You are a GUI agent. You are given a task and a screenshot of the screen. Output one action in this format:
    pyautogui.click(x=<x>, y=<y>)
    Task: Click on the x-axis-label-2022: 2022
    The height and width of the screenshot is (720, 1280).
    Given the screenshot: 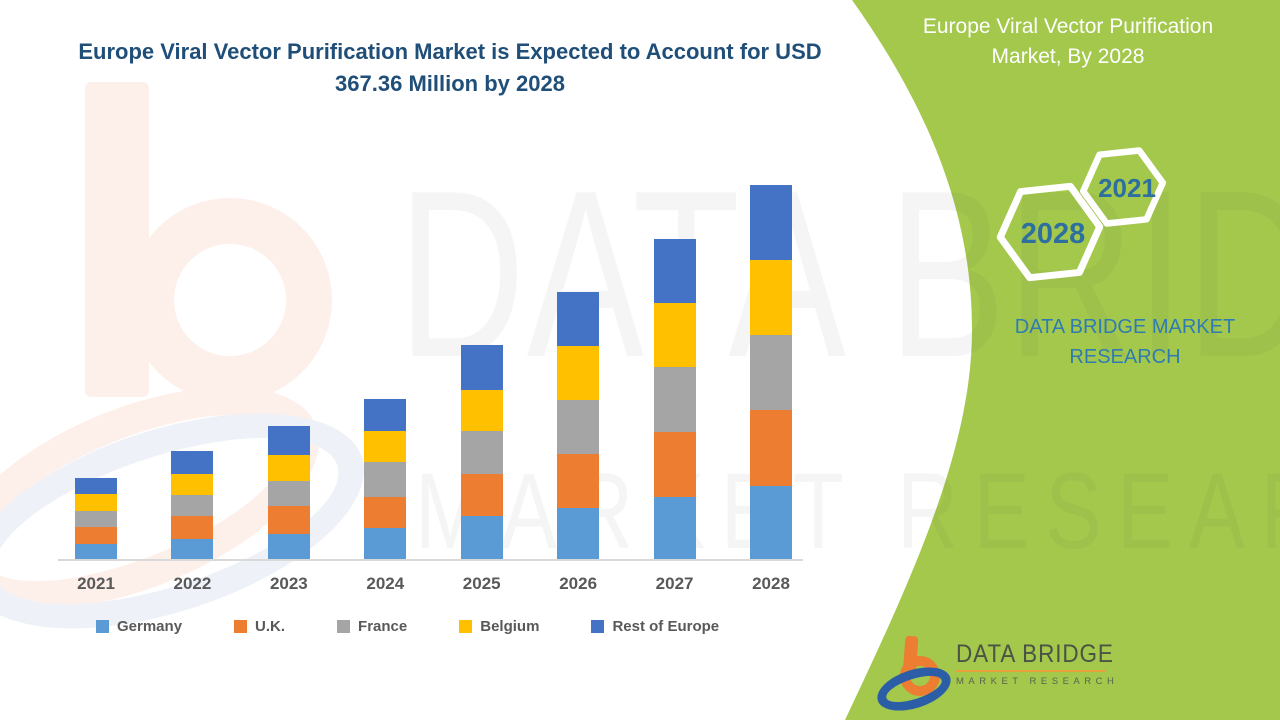 What is the action you would take?
    pyautogui.click(x=192, y=583)
    